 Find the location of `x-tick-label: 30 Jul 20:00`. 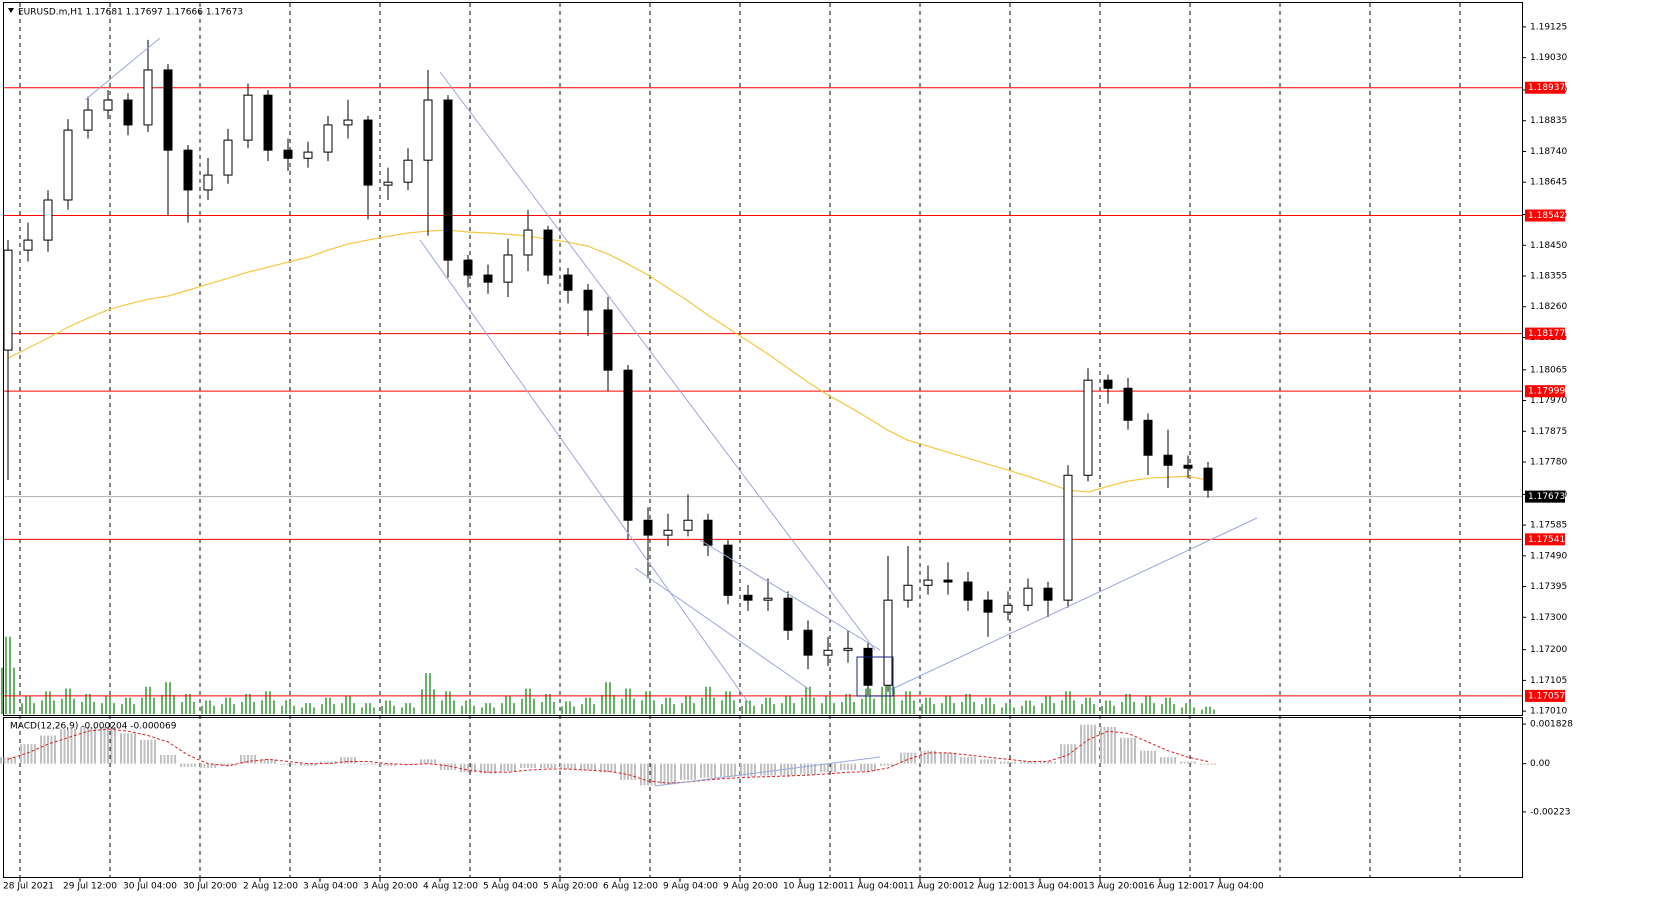

x-tick-label: 30 Jul 20:00 is located at coordinates (210, 887).